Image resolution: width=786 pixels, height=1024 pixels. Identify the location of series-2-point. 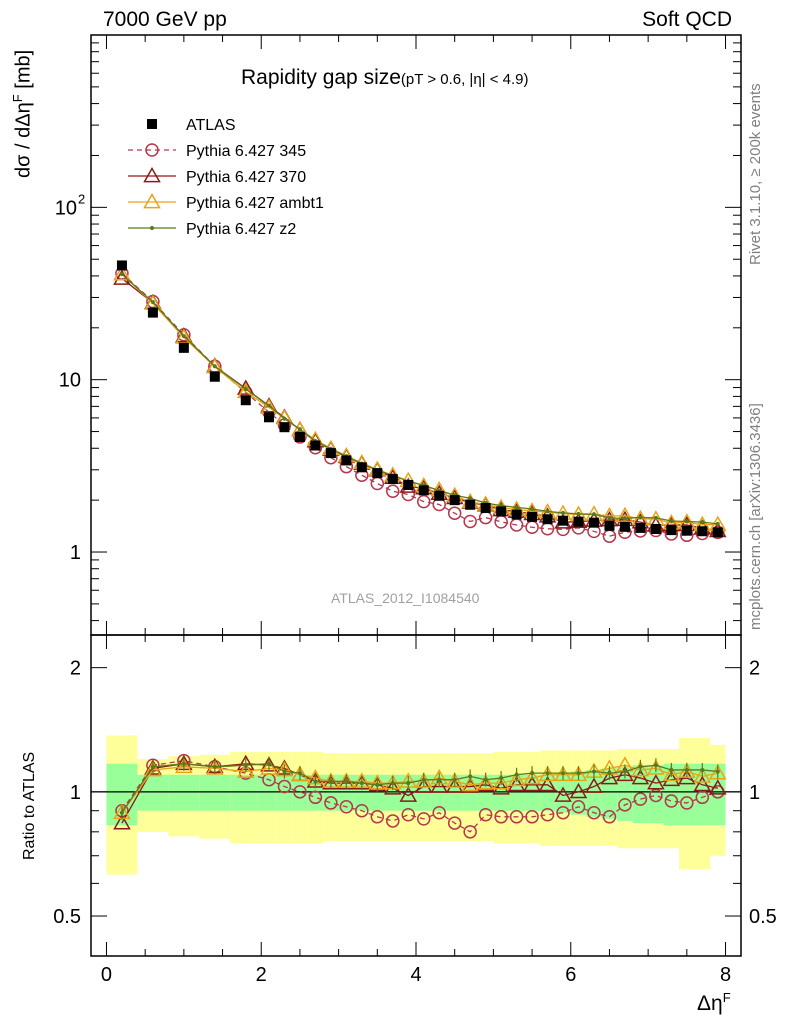
(625, 514).